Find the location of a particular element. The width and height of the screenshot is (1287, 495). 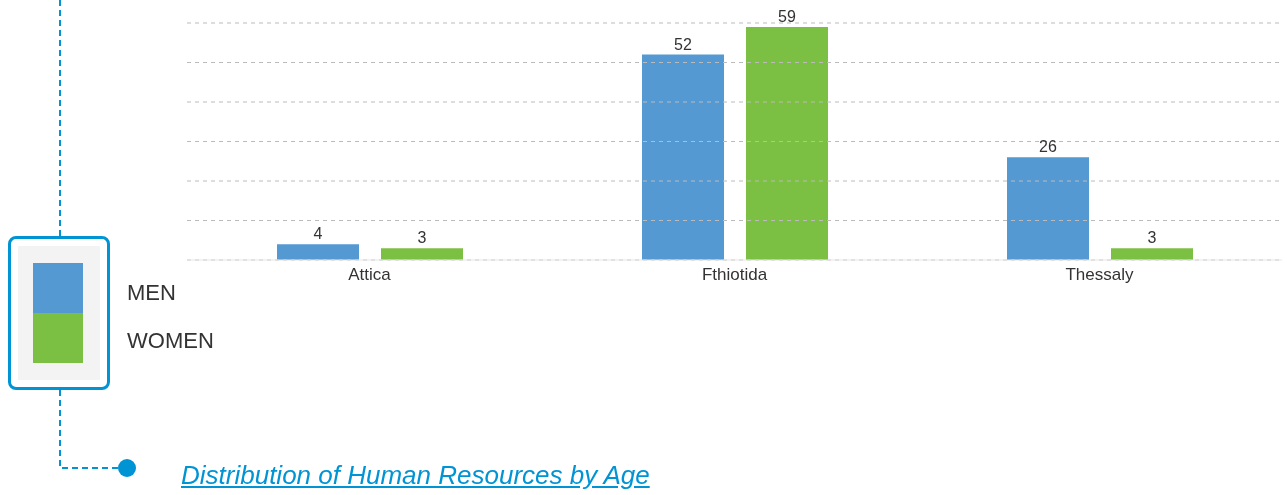

data-label: 59 is located at coordinates (787, 16).